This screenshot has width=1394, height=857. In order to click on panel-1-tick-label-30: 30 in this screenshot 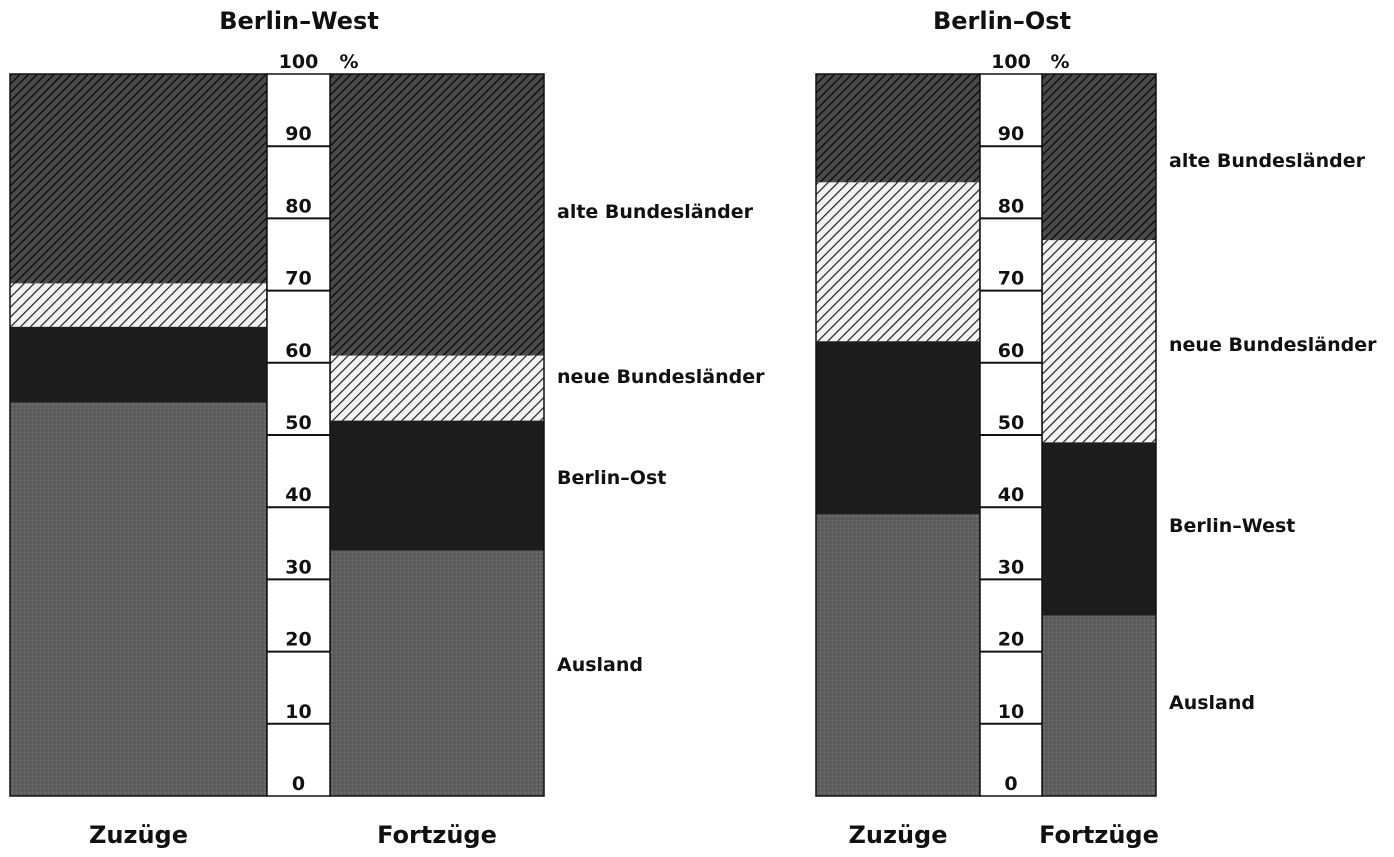, I will do `click(298, 567)`.